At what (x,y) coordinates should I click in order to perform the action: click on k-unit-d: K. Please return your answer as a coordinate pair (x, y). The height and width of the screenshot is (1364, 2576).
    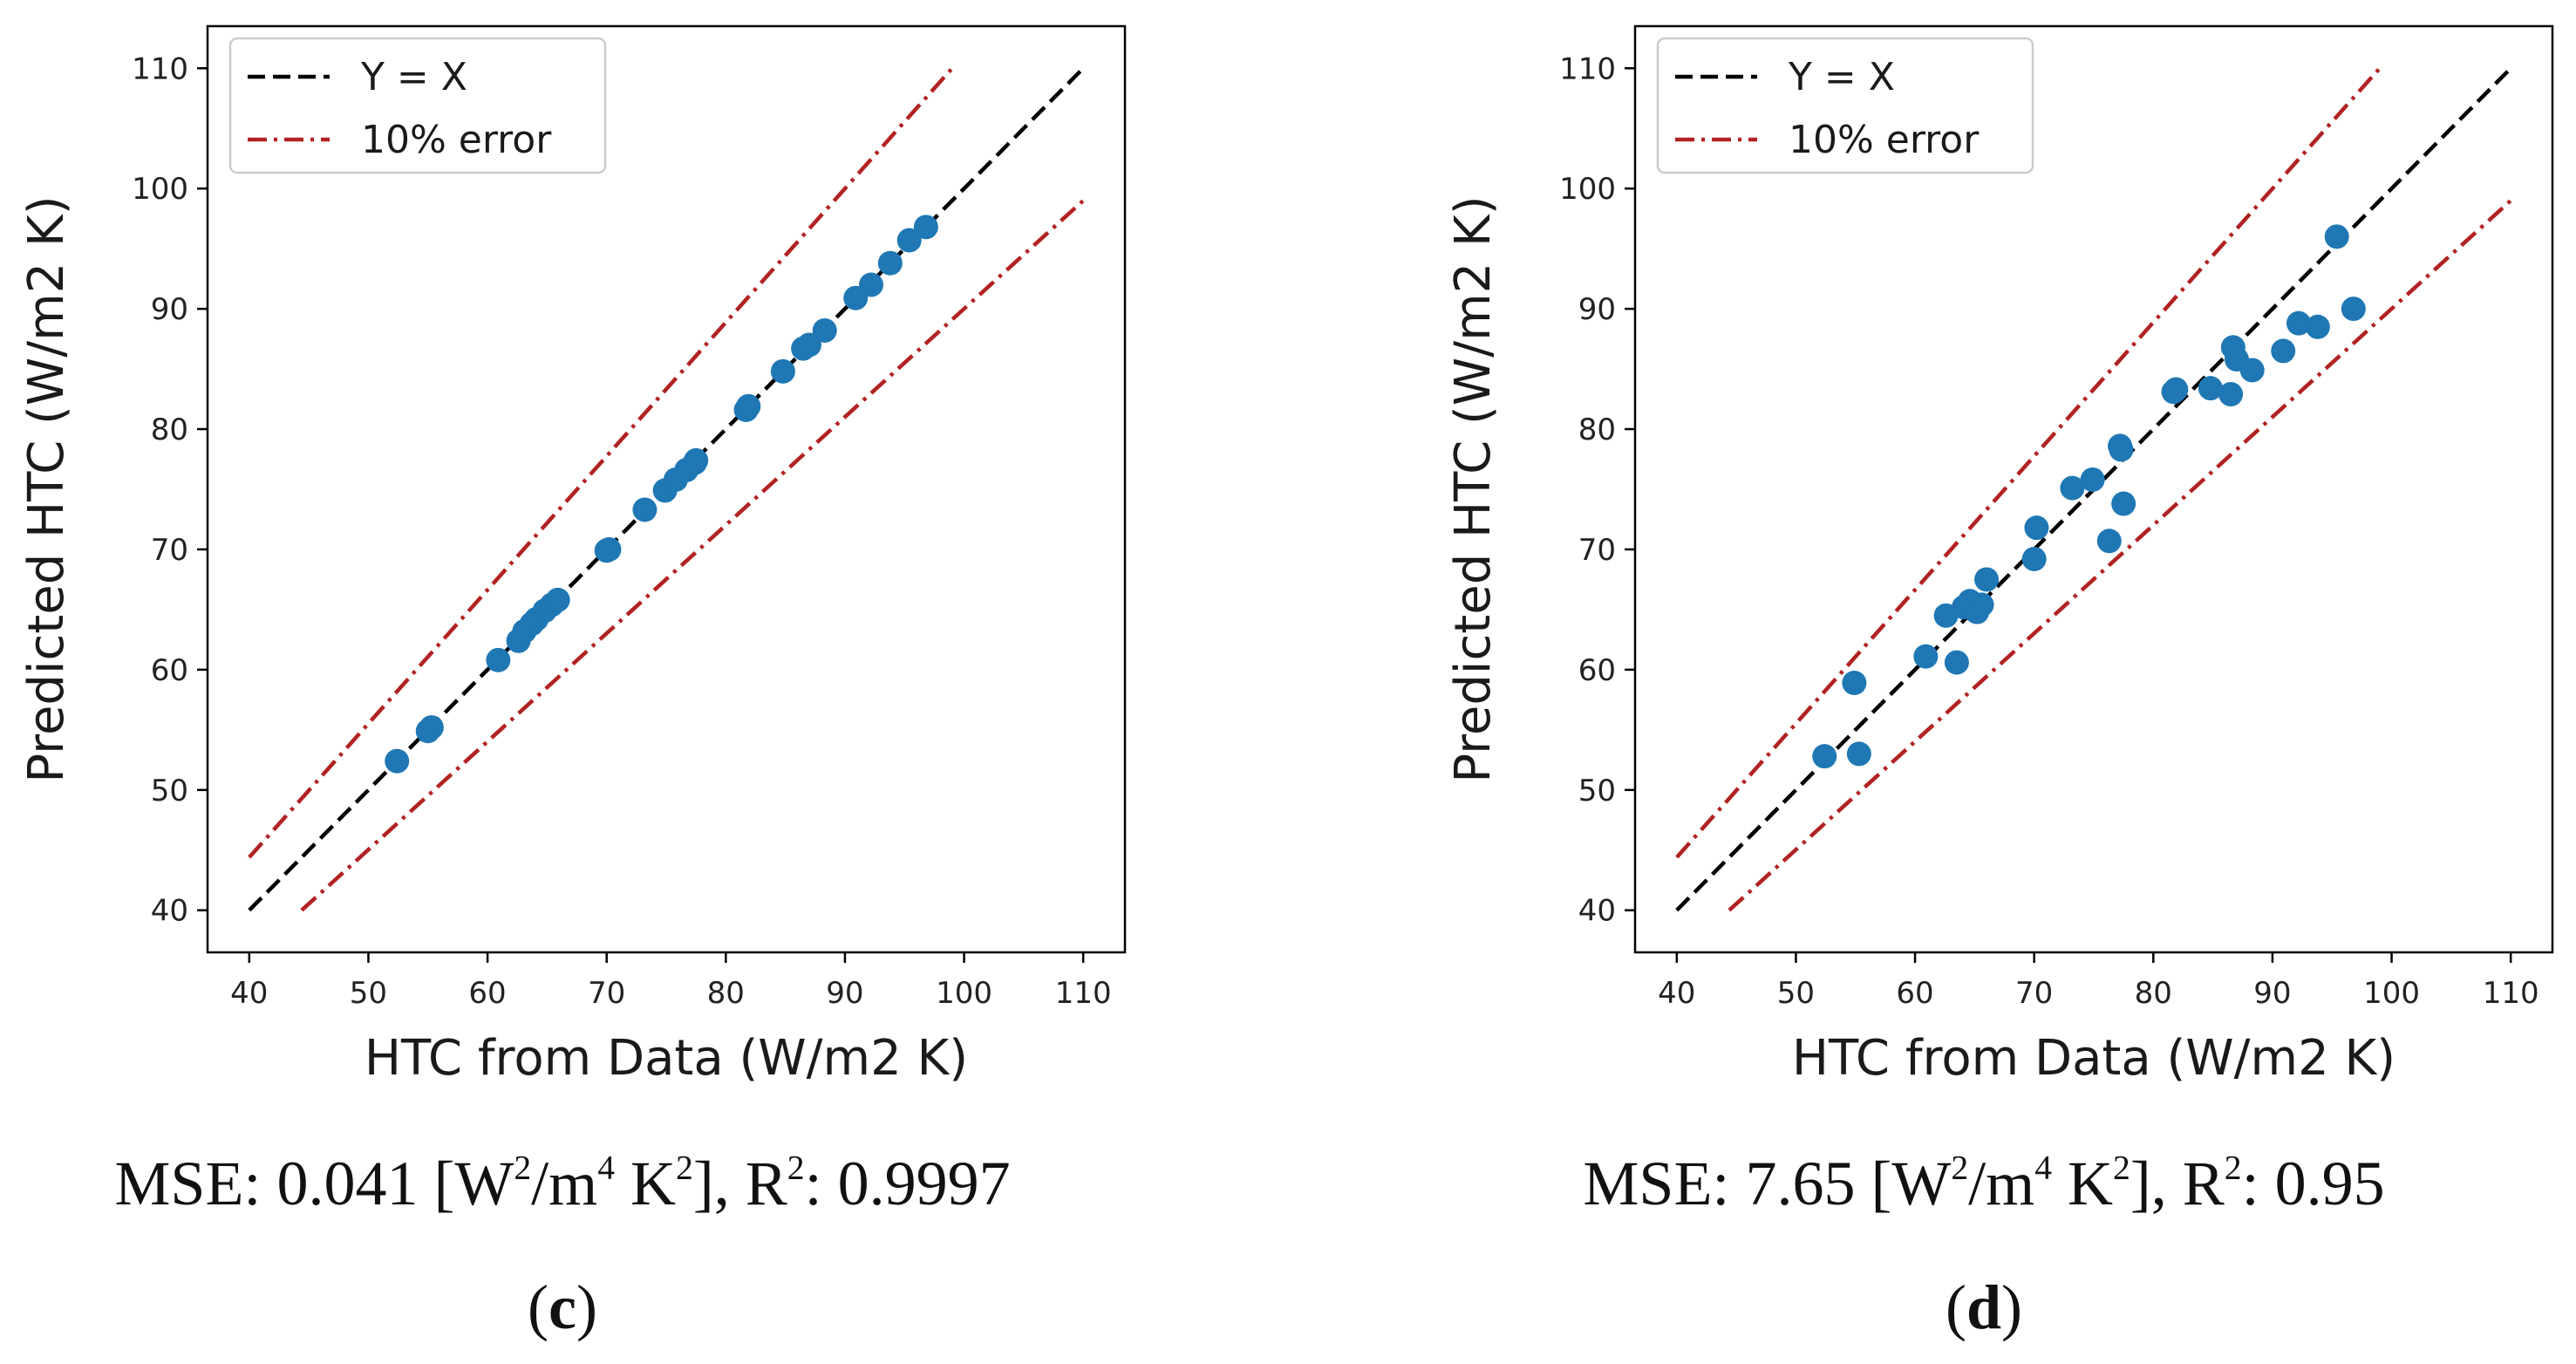
    Looking at the image, I should click on (2082, 1184).